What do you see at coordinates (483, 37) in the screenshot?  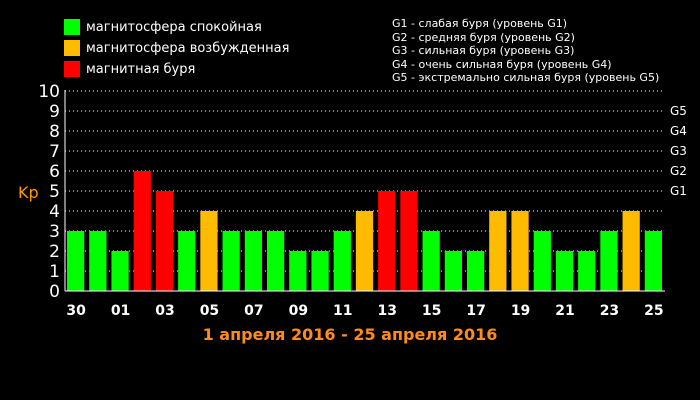 I see `storm-level-g2: G2 - средняя буря (уровень G2)` at bounding box center [483, 37].